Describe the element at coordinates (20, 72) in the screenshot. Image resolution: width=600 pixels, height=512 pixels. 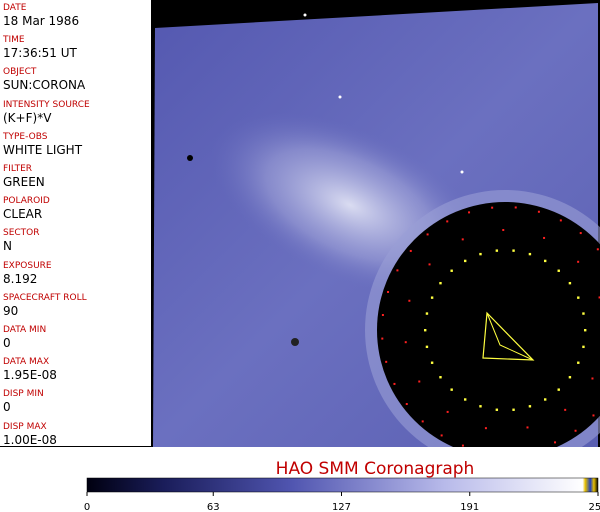
I see `field-label: OBJECT` at that location.